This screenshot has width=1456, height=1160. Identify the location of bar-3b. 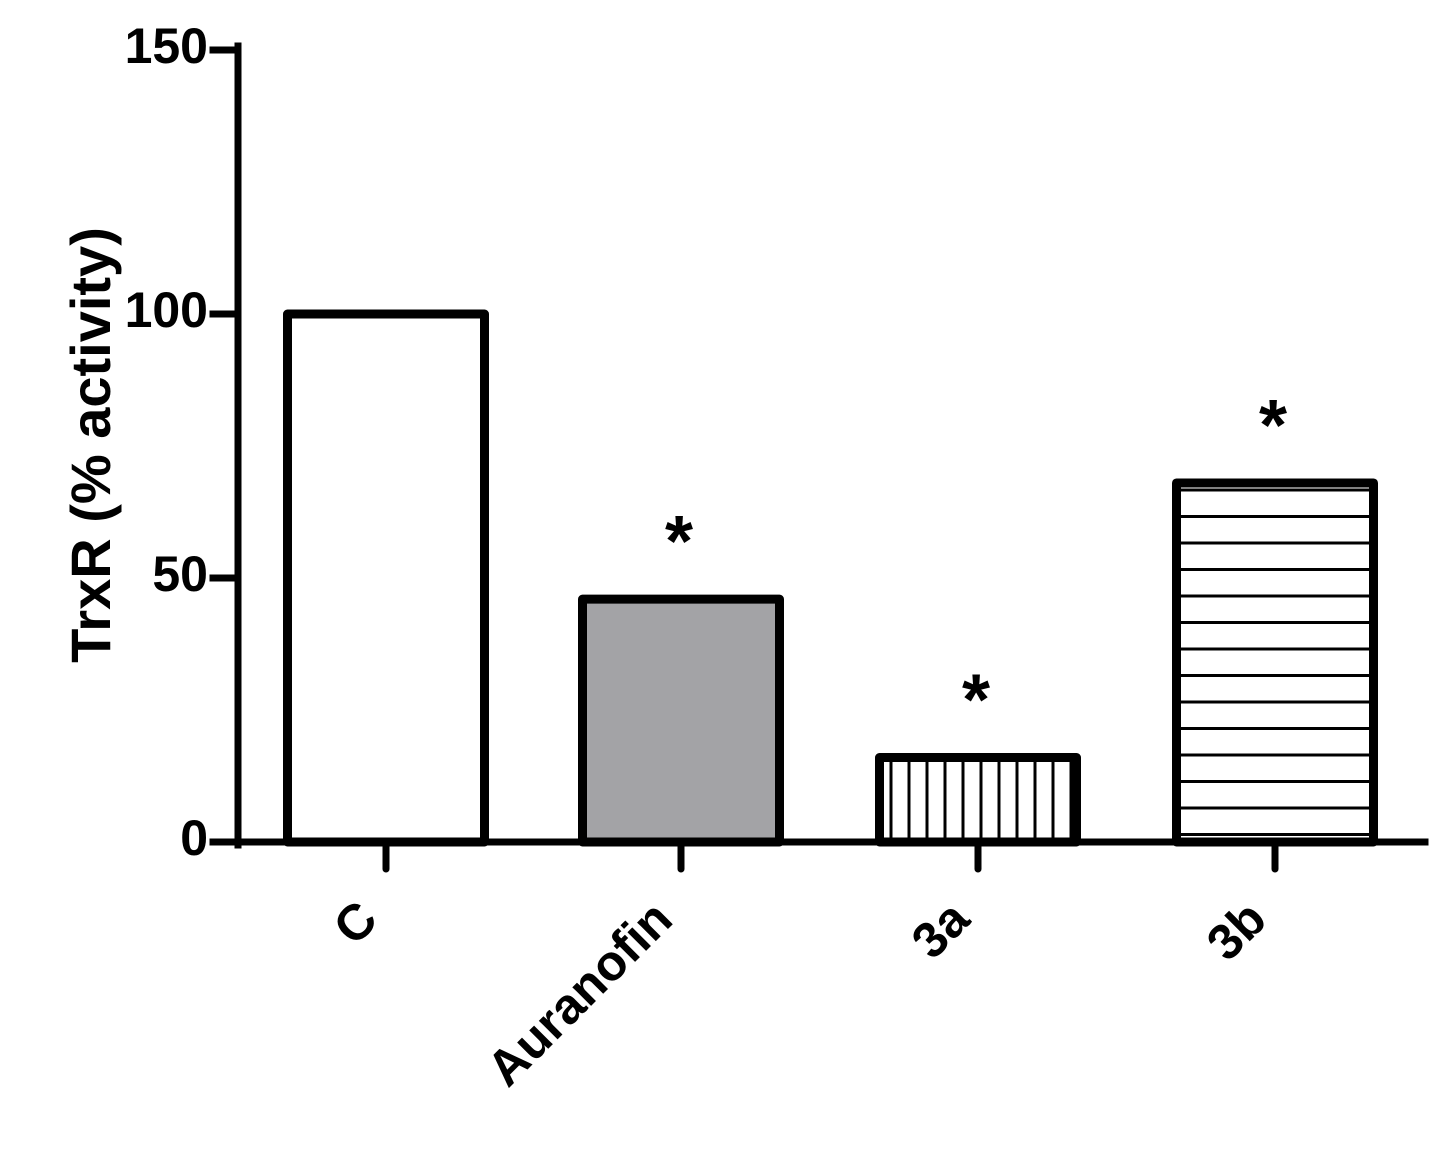
(1275, 662).